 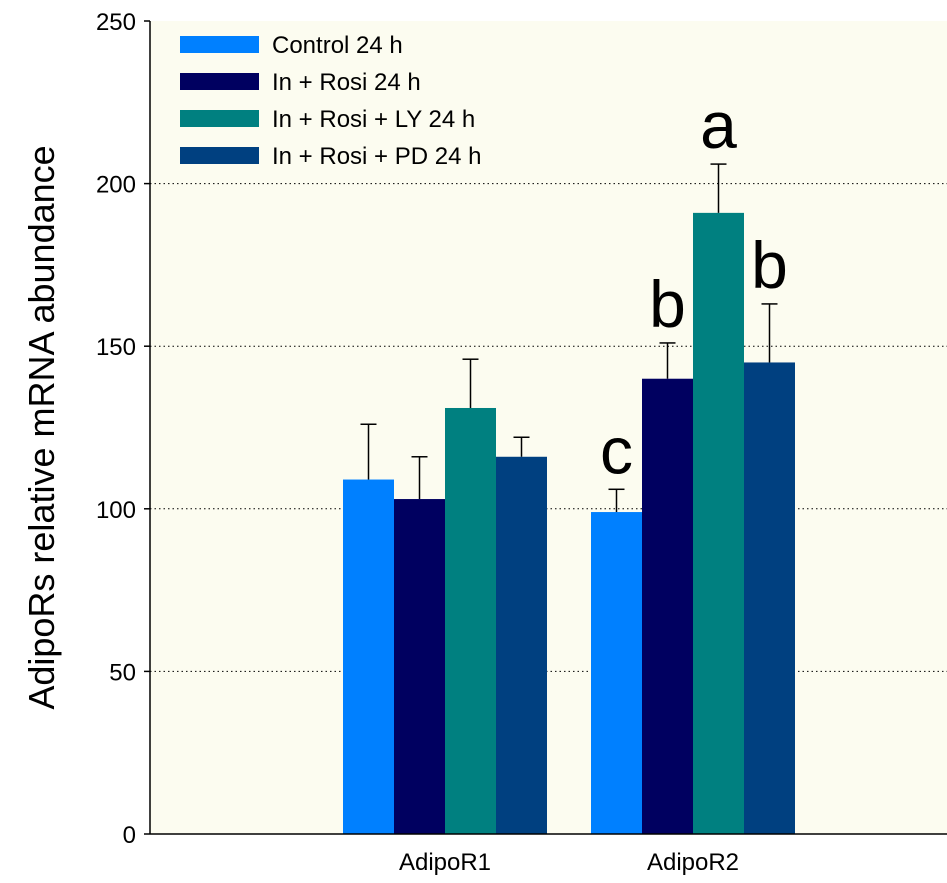 What do you see at coordinates (41, 427) in the screenshot?
I see `y-axis-title: AdipoRs relative mRNA abundance` at bounding box center [41, 427].